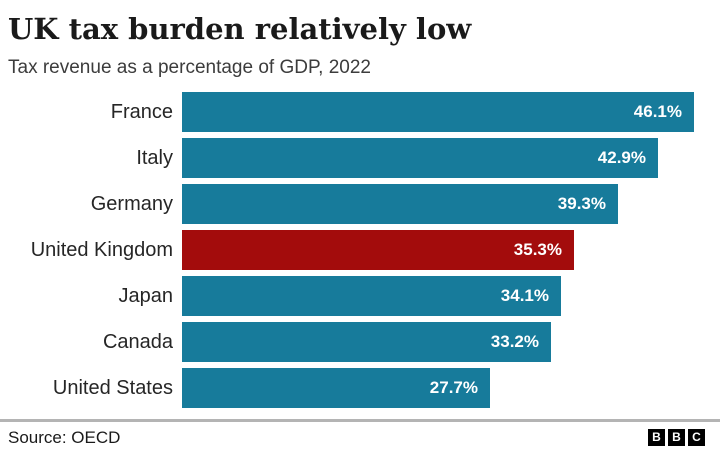  I want to click on bar: 42.9%, so click(420, 158).